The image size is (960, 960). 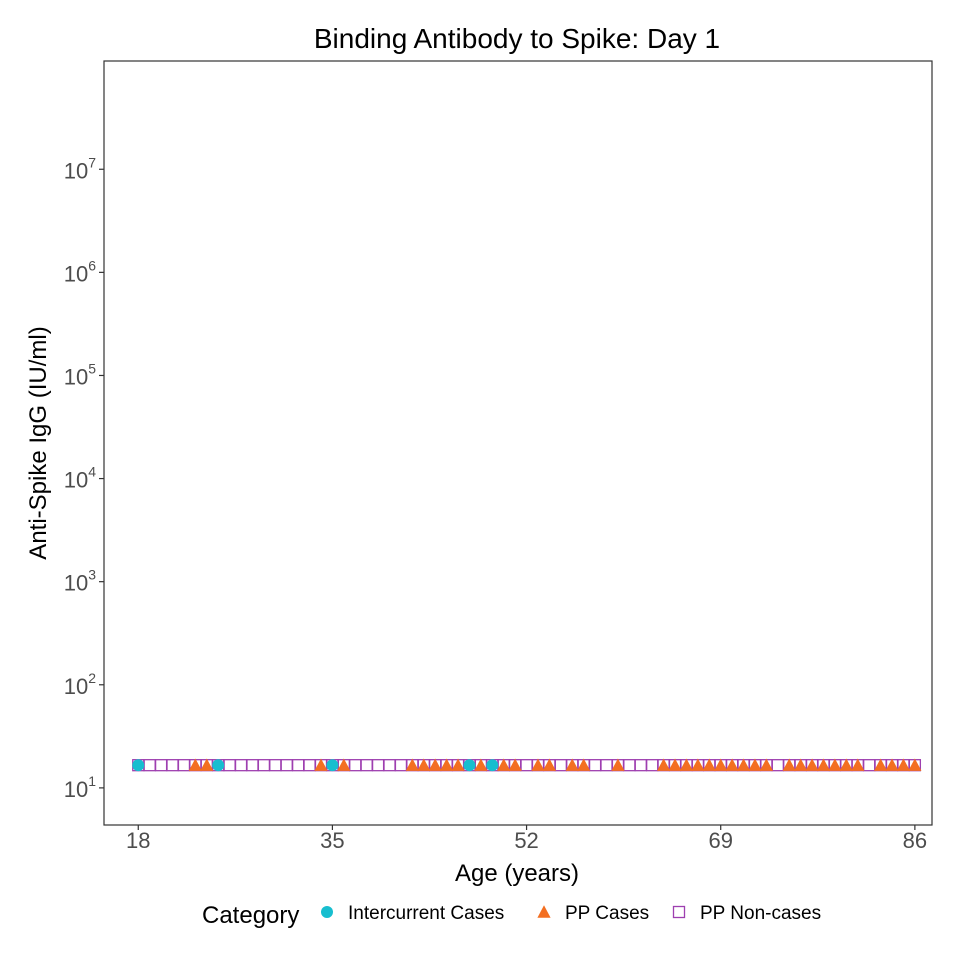 I want to click on x-axis-title: Age (years), so click(x=517, y=873).